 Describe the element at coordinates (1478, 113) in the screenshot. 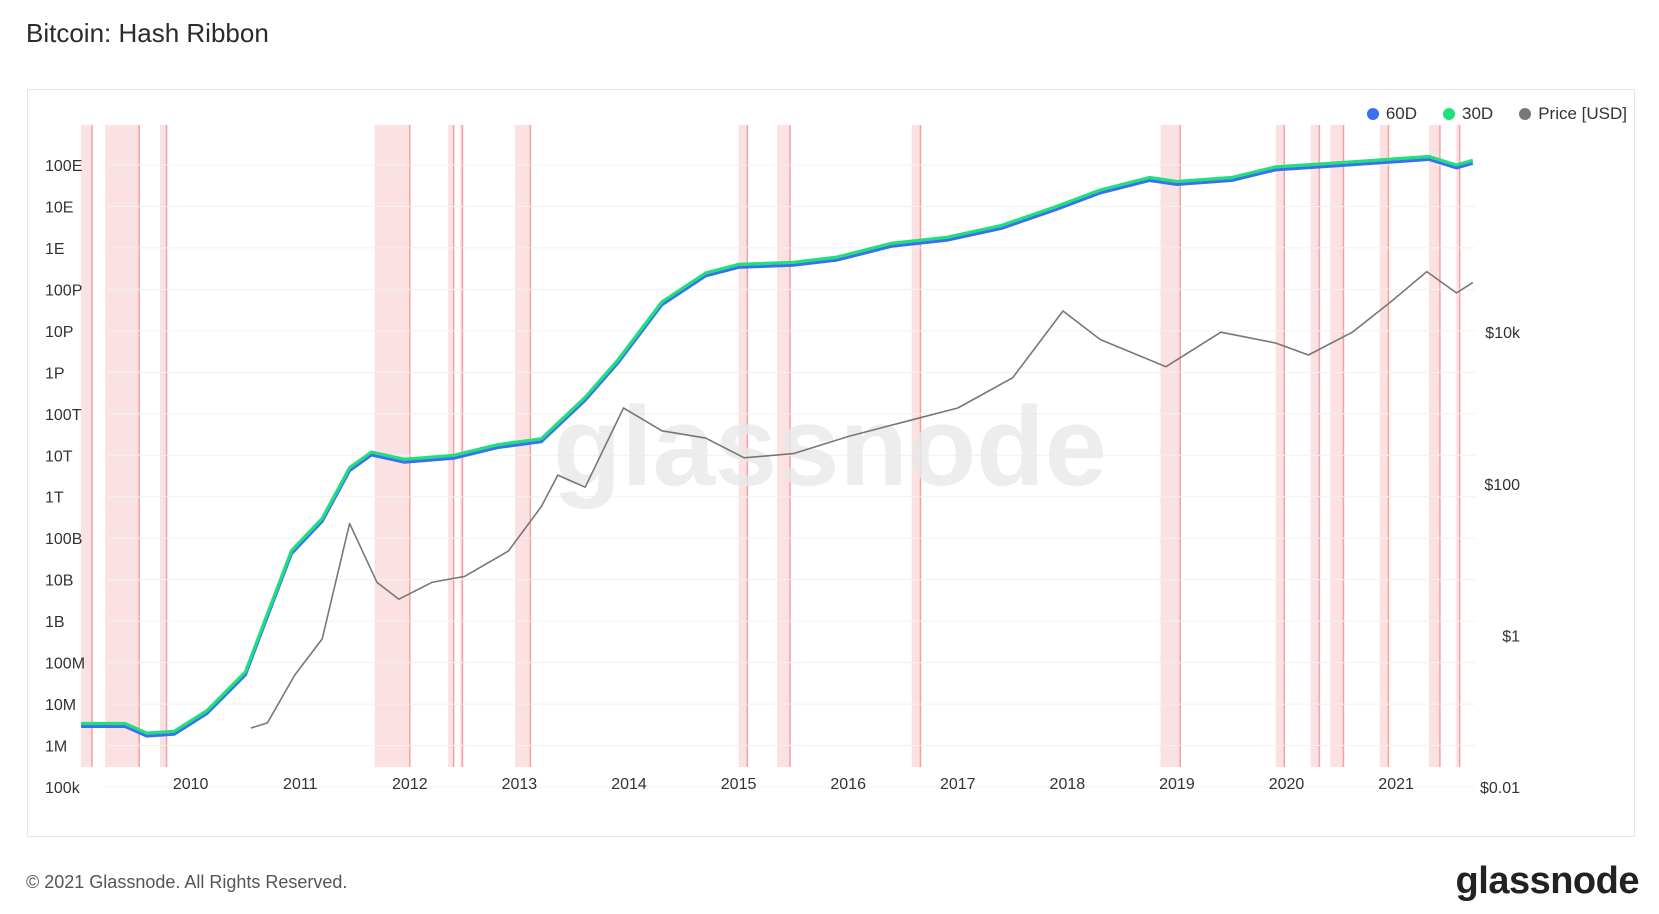

I see `legend-label-30d: 30D` at that location.